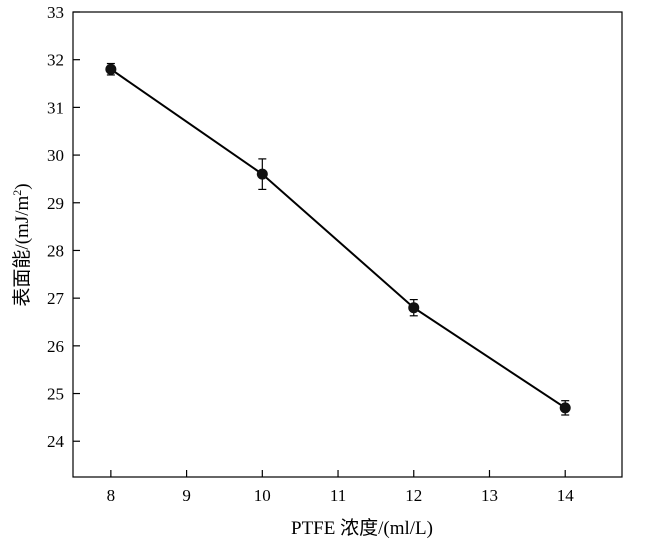 The height and width of the screenshot is (544, 651). What do you see at coordinates (338, 495) in the screenshot?
I see `x-tick-label: 11` at bounding box center [338, 495].